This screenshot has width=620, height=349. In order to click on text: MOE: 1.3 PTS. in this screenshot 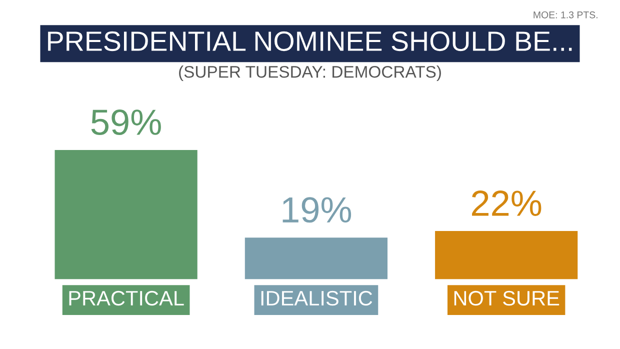, I will do `click(566, 14)`.